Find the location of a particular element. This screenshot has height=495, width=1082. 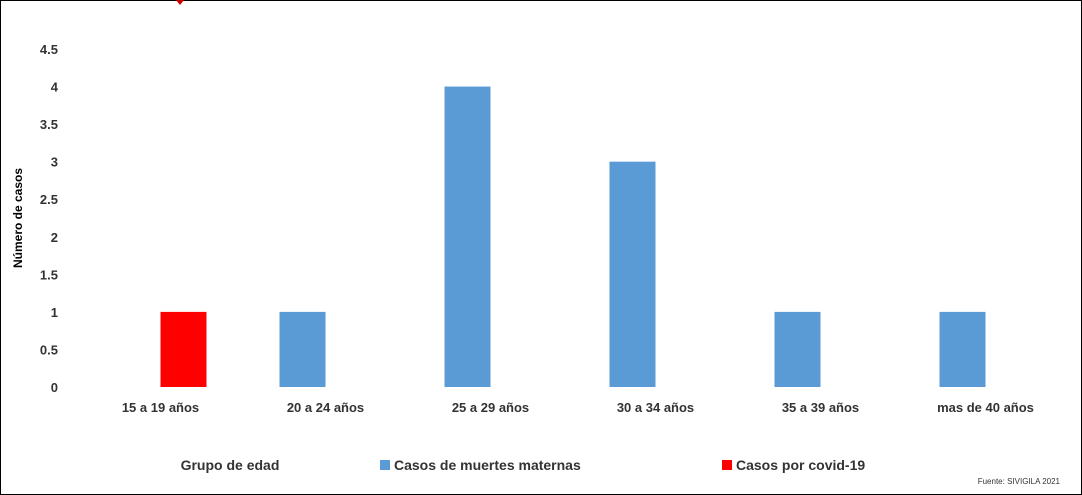

legend-group-title: Grupo de edad is located at coordinates (230, 465).